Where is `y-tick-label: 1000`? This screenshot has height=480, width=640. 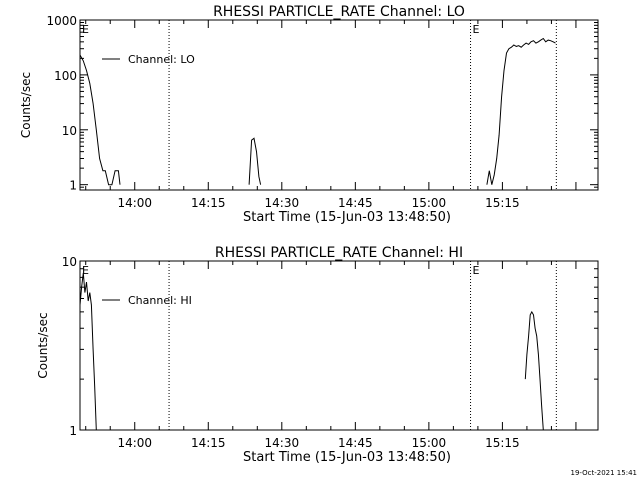
y-tick-label: 1000 is located at coordinates (61, 21).